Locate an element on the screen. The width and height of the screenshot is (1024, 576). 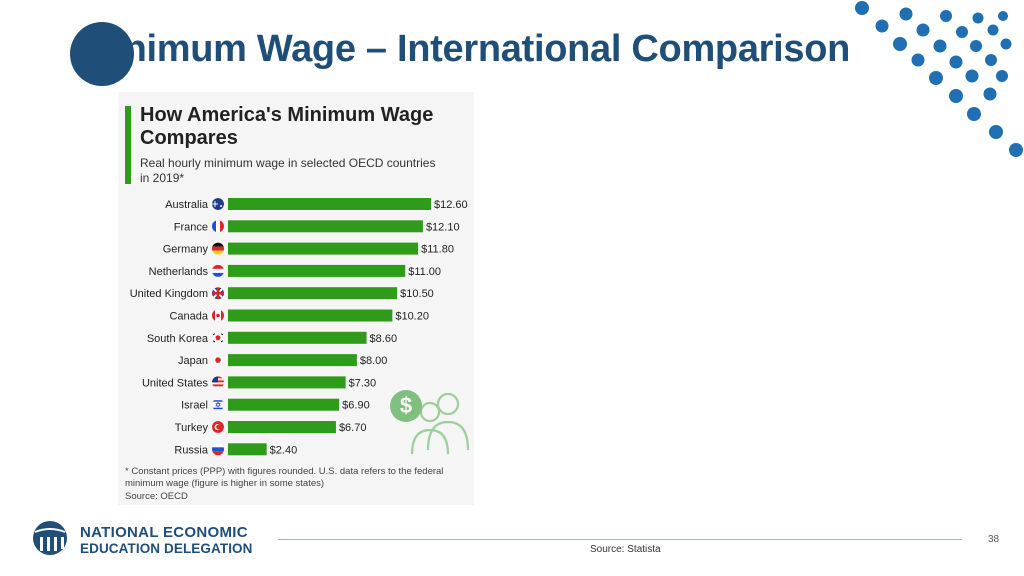
value-label: $8.60 is located at coordinates (384, 339).